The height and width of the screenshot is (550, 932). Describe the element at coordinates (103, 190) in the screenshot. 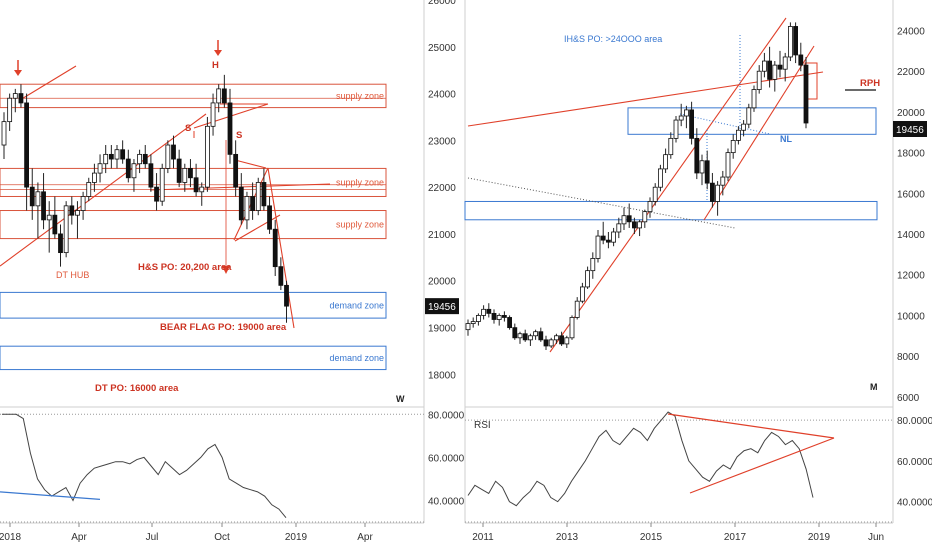

I see `uptrend-line` at that location.